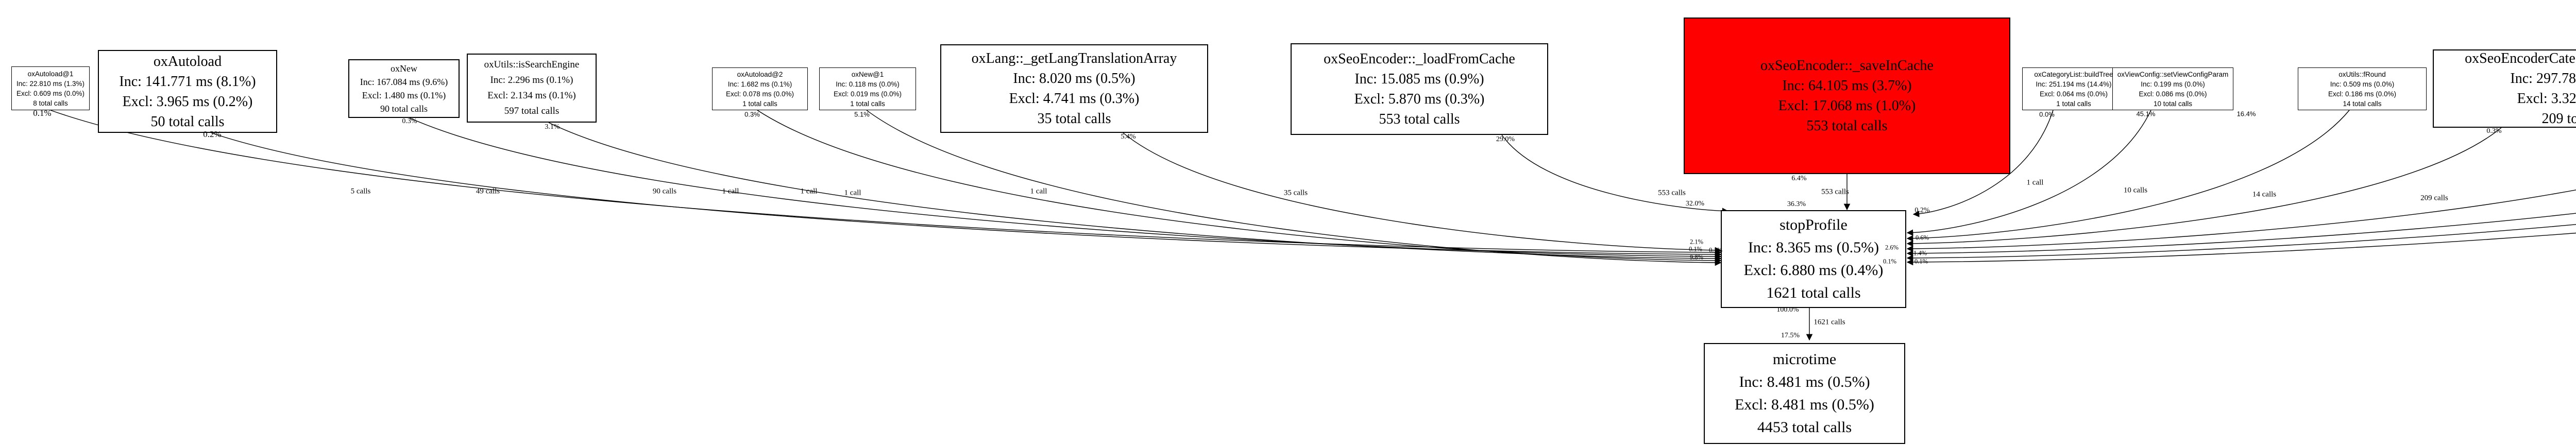 Image resolution: width=2576 pixels, height=445 pixels. I want to click on node-metric: 10 total calls, so click(2173, 103).